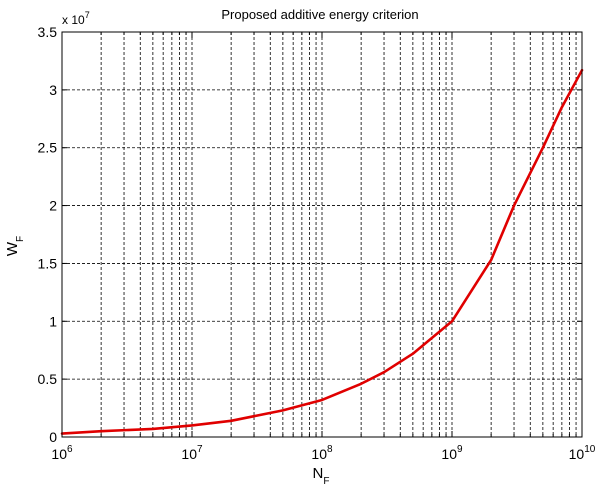 The height and width of the screenshot is (497, 609). I want to click on x-tick-label: 10⁷, so click(192, 453).